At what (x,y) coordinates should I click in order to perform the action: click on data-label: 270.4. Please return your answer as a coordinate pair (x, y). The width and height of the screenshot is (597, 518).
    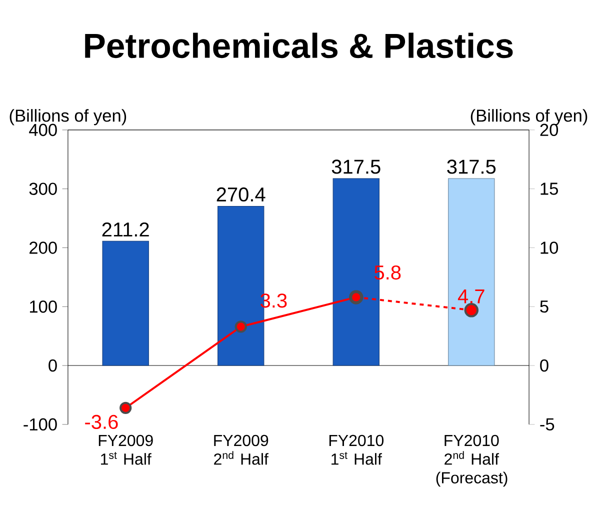
    Looking at the image, I should click on (241, 194).